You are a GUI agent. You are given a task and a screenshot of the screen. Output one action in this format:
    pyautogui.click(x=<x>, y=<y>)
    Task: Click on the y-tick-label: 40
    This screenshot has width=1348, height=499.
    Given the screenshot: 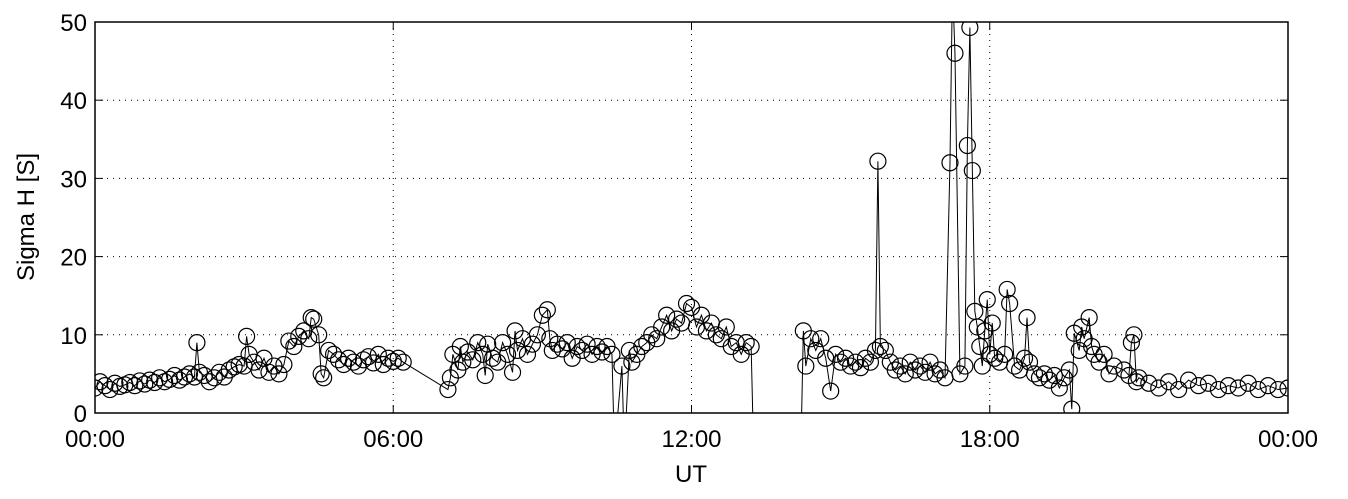 What is the action you would take?
    pyautogui.click(x=73, y=101)
    